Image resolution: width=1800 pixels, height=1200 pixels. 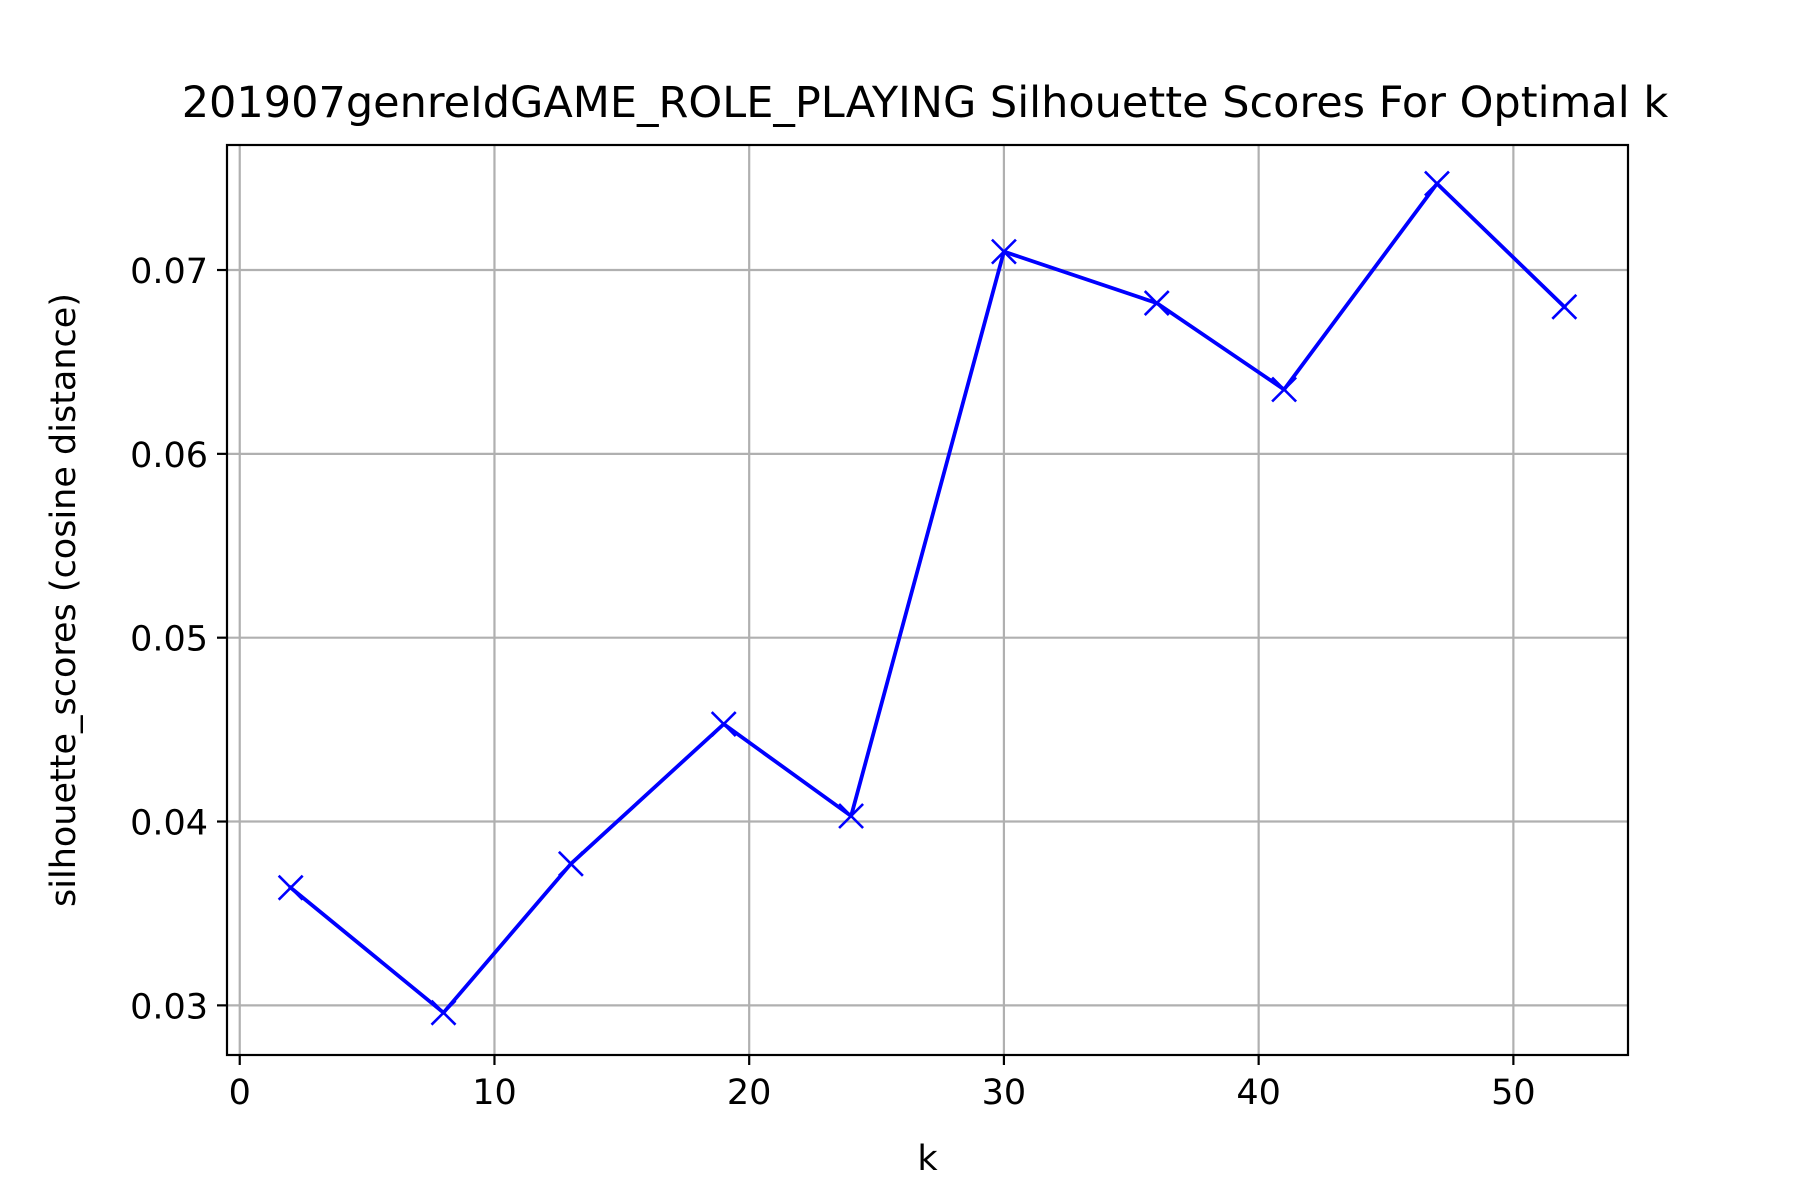 What do you see at coordinates (749, 1093) in the screenshot?
I see `x-tick-label: 20` at bounding box center [749, 1093].